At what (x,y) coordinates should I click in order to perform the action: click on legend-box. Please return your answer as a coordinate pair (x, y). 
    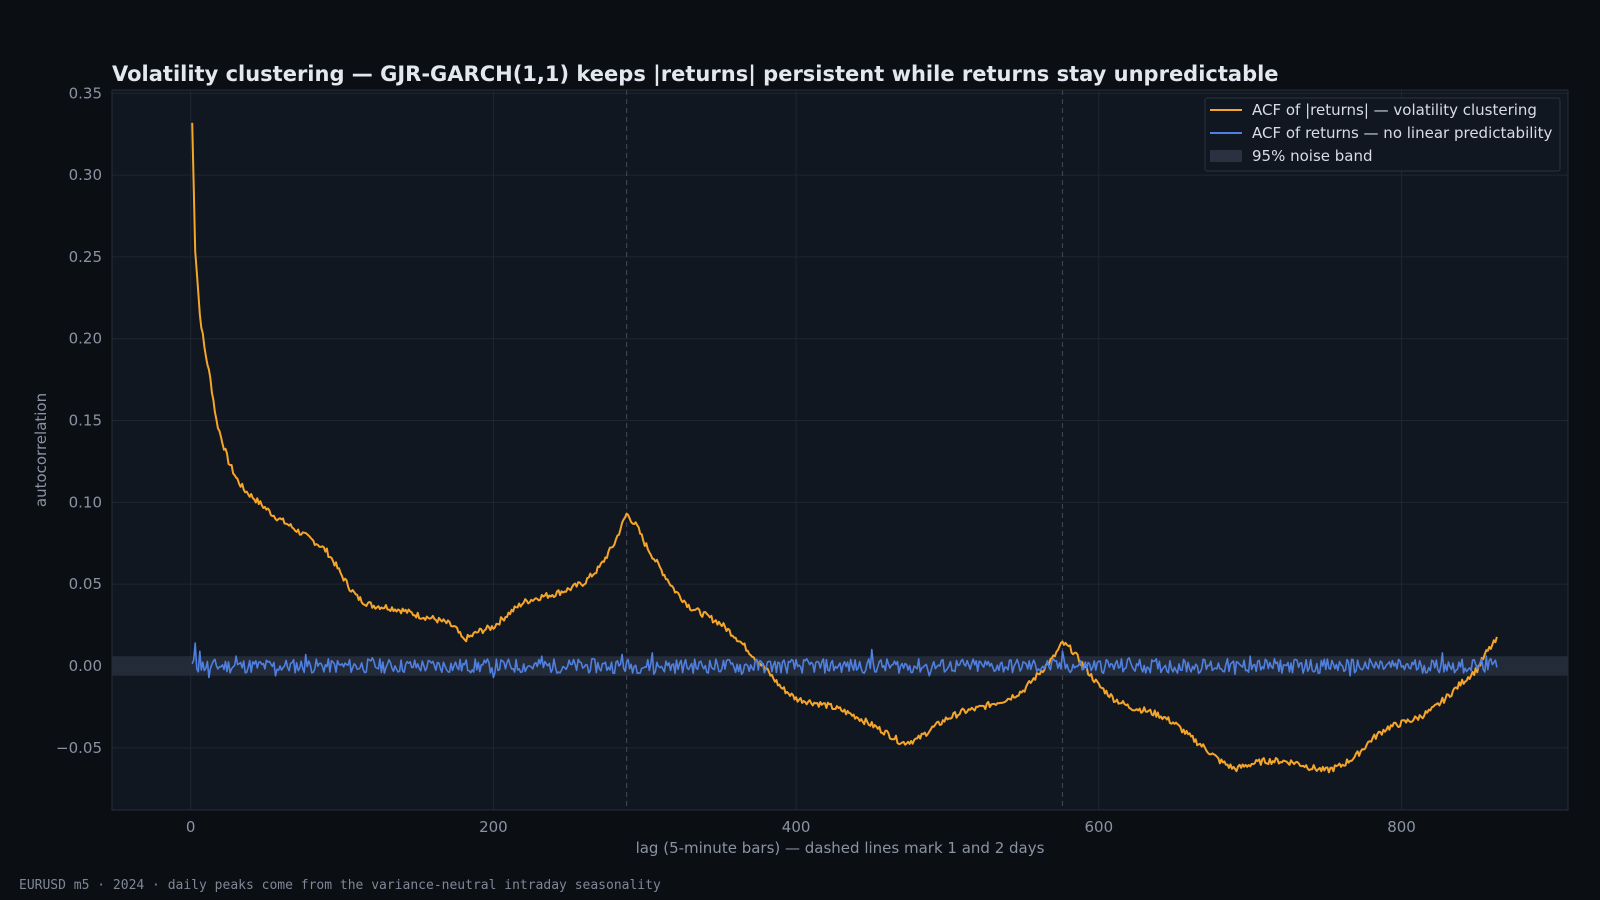
    Looking at the image, I should click on (1382, 134).